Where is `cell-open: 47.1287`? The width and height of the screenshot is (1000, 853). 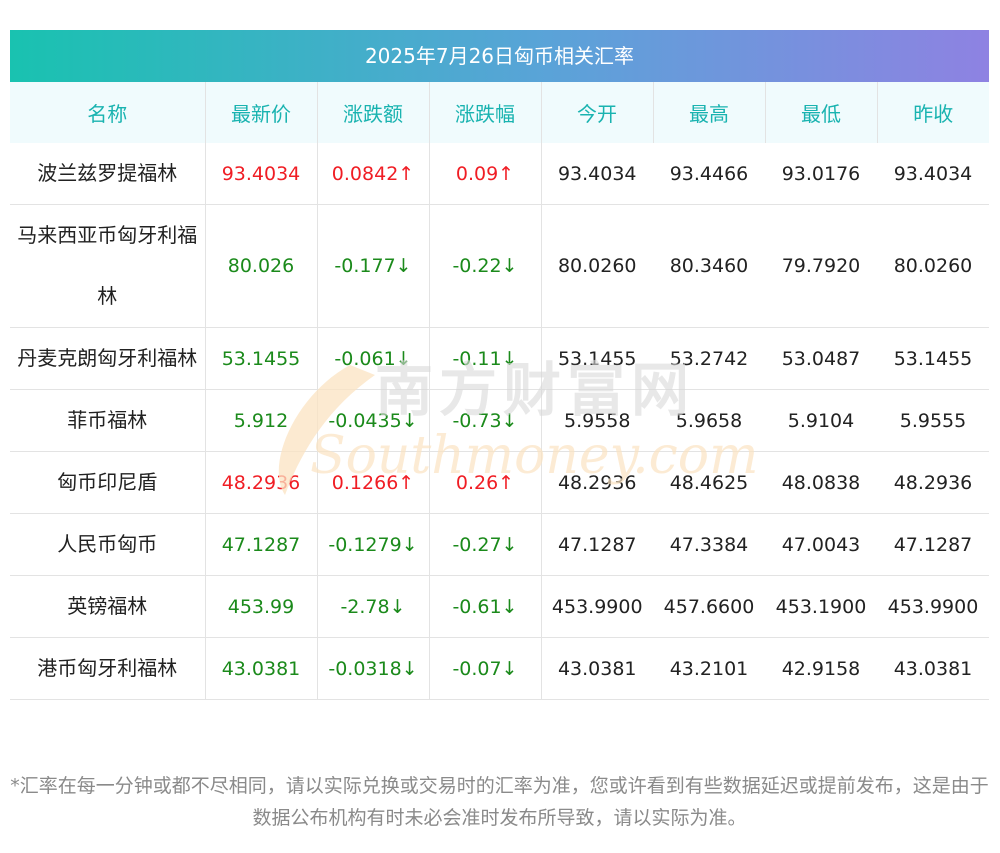 cell-open: 47.1287 is located at coordinates (597, 544).